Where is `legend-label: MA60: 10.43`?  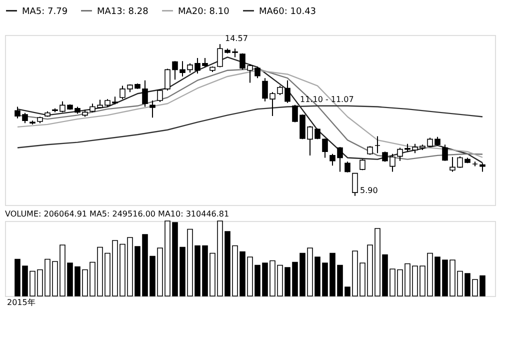
legend-label: MA60: 10.43 is located at coordinates (287, 11).